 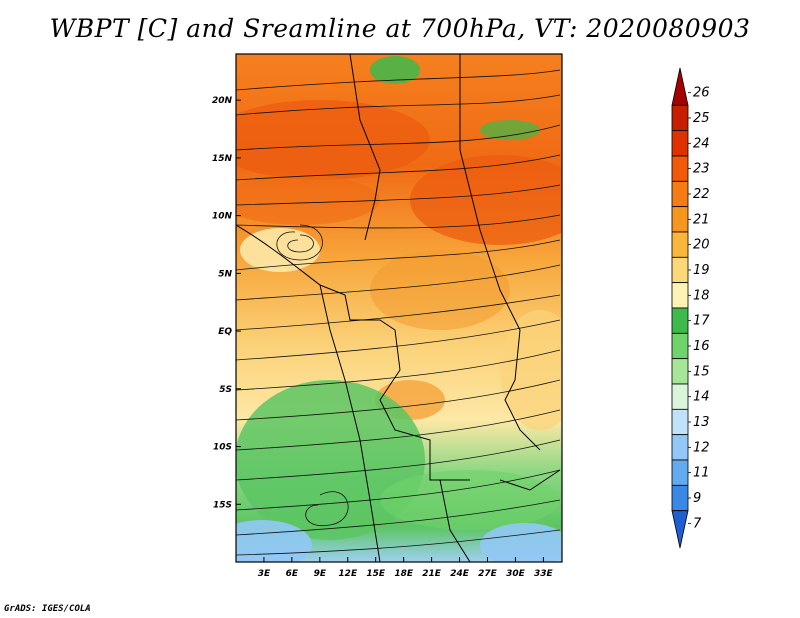 What do you see at coordinates (348, 574) in the screenshot?
I see `lon-tick-label: 12E` at bounding box center [348, 574].